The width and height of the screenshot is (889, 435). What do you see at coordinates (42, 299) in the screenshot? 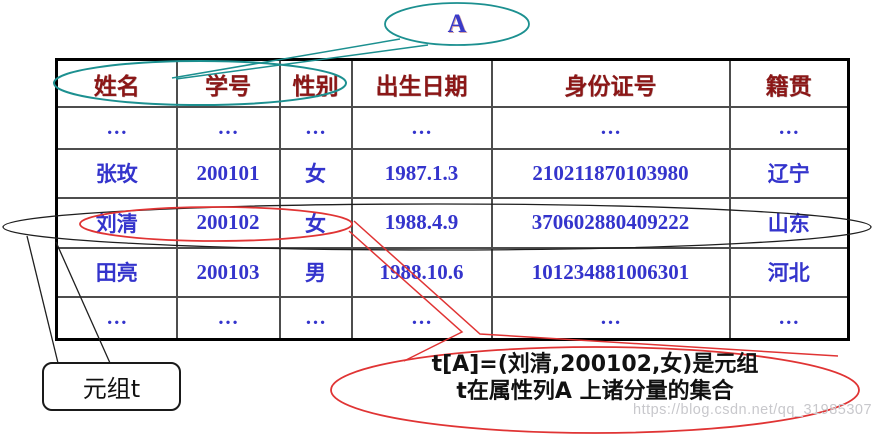
I see `tuple-pointer-line` at bounding box center [42, 299].